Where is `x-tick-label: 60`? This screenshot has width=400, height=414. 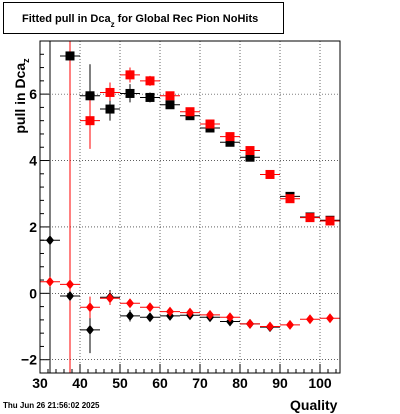
x-tick-label: 60 is located at coordinates (160, 383).